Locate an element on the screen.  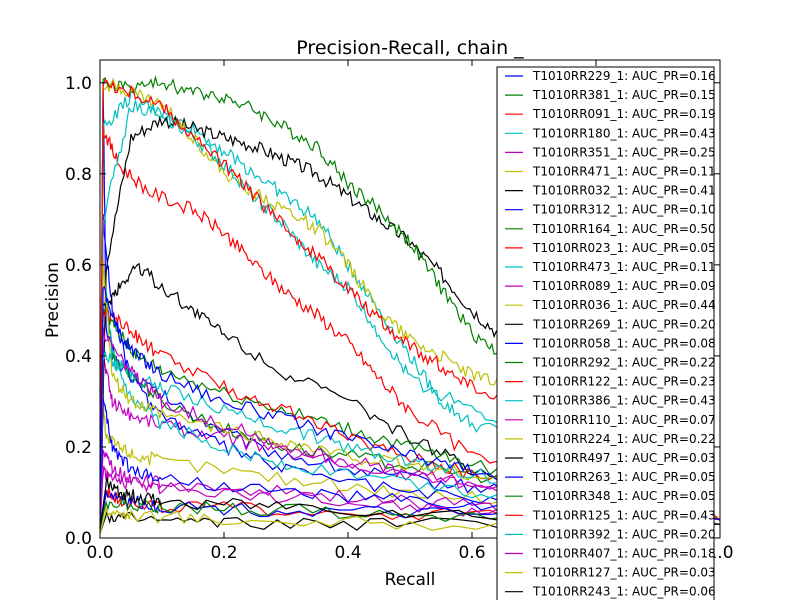
chart-title: Precision-Recall, chain _ is located at coordinates (410, 48).